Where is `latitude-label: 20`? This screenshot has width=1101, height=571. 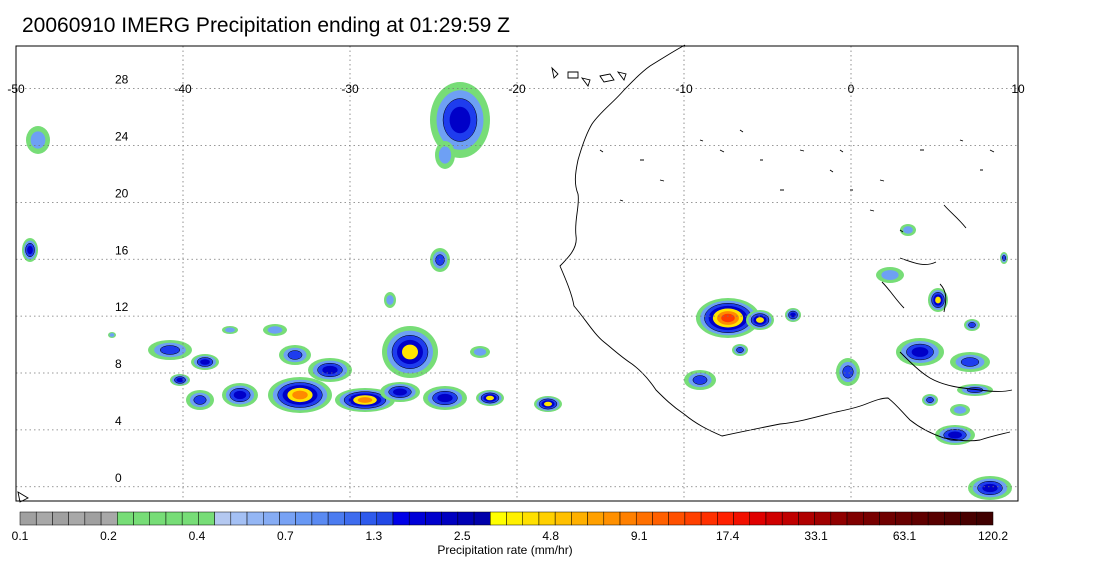 latitude-label: 20 is located at coordinates (122, 193).